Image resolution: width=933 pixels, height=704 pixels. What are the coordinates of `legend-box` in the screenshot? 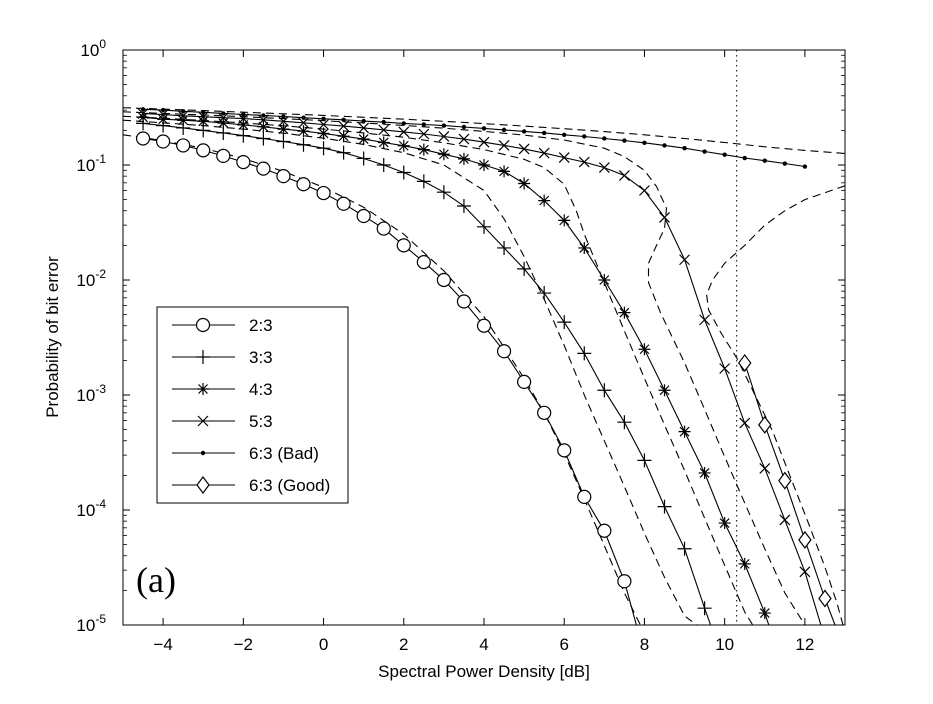 It's located at (252, 405).